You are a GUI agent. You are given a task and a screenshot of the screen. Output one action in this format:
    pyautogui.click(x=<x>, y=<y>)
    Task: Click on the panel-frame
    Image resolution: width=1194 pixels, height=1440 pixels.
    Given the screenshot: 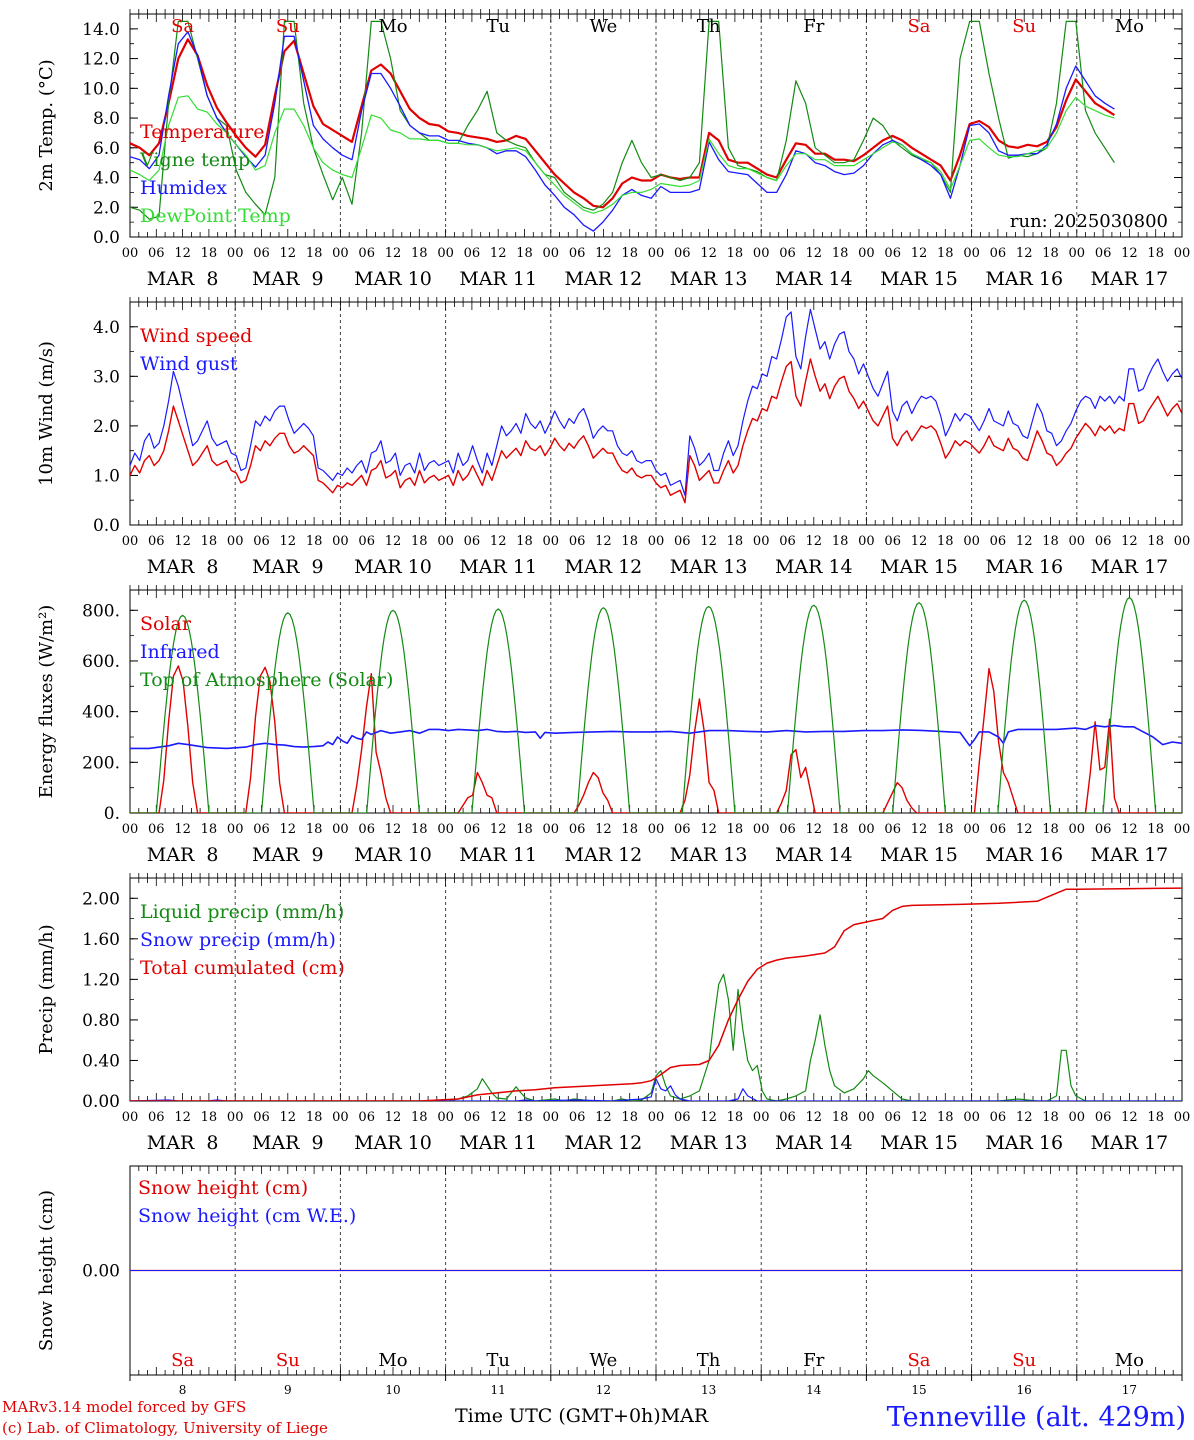 What is the action you would take?
    pyautogui.click(x=656, y=413)
    